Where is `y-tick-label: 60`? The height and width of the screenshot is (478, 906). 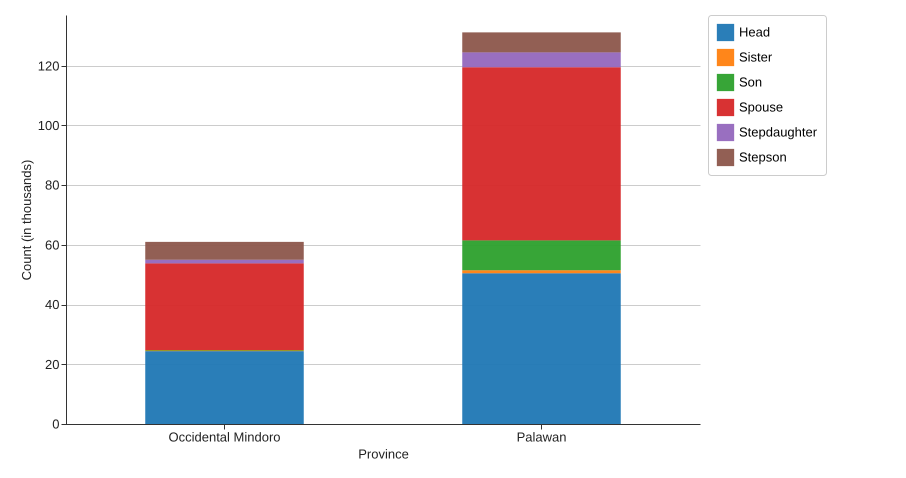 y-tick-label: 60 is located at coordinates (52, 244).